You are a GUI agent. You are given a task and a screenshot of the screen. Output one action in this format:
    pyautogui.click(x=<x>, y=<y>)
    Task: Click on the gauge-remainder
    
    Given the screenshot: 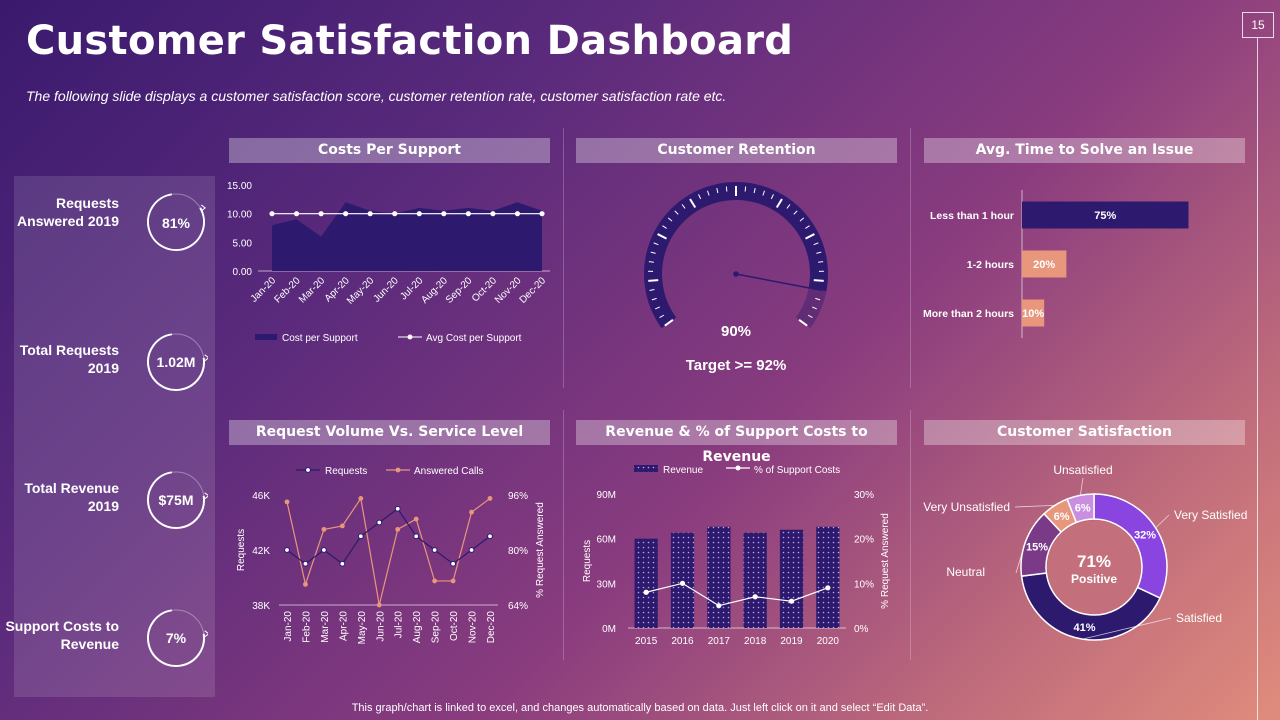 What is the action you would take?
    pyautogui.click(x=811, y=308)
    